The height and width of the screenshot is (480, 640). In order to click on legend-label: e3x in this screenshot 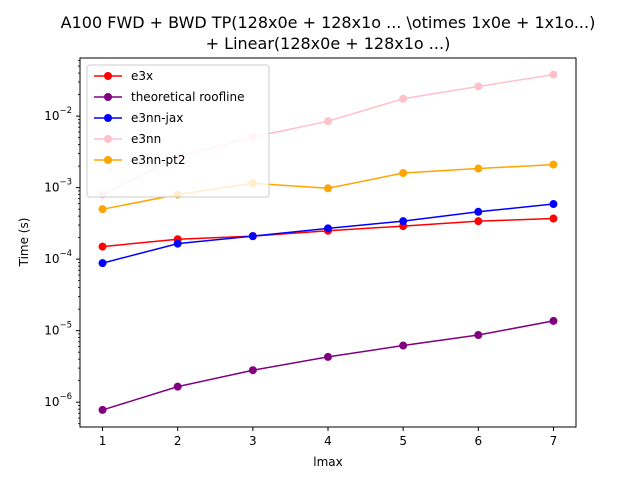, I will do `click(142, 76)`.